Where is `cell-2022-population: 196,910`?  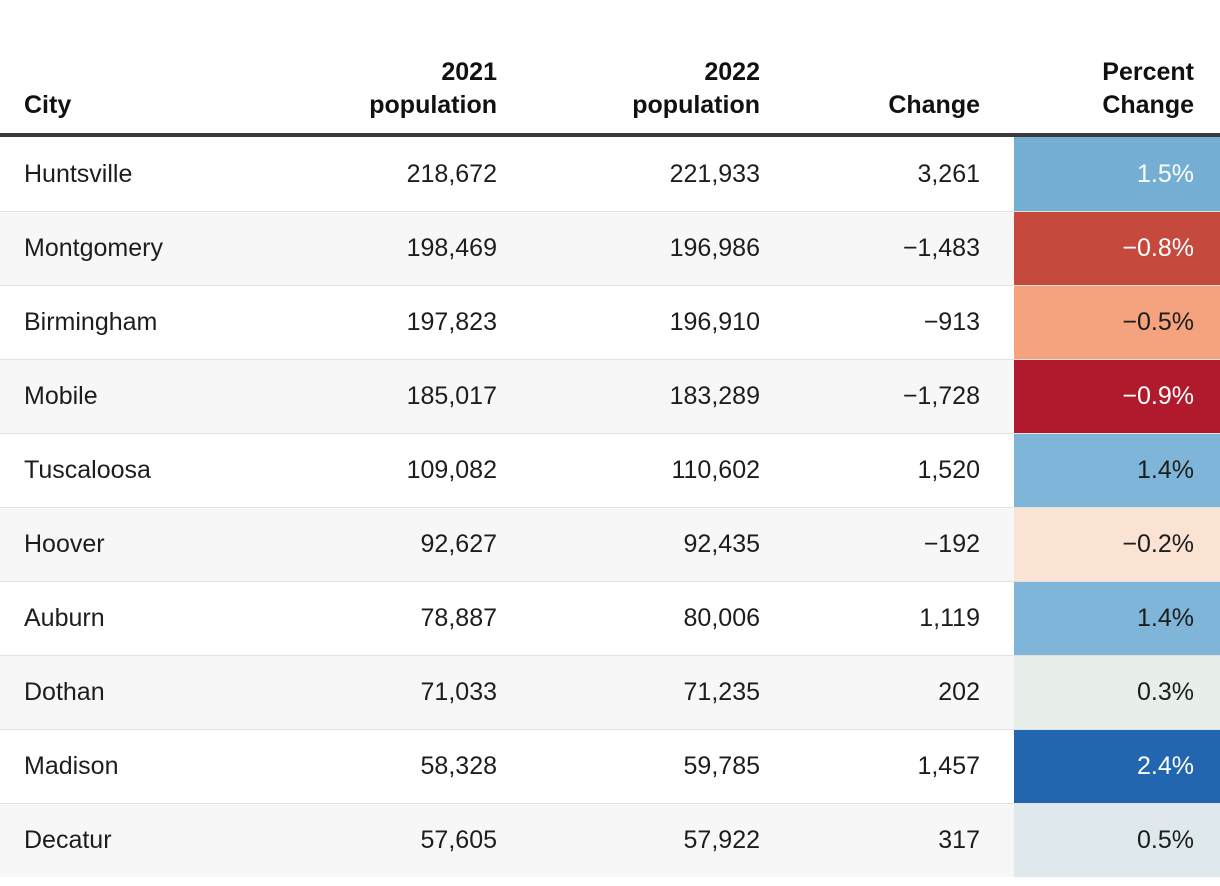 cell-2022-population: 196,910 is located at coordinates (714, 322).